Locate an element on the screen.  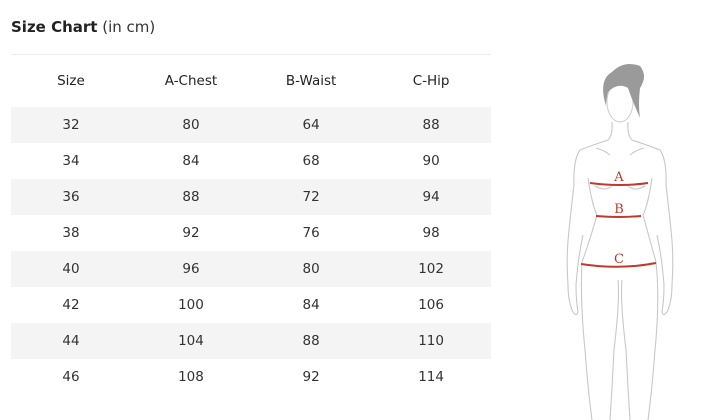
hip-arrow is located at coordinates (618, 265).